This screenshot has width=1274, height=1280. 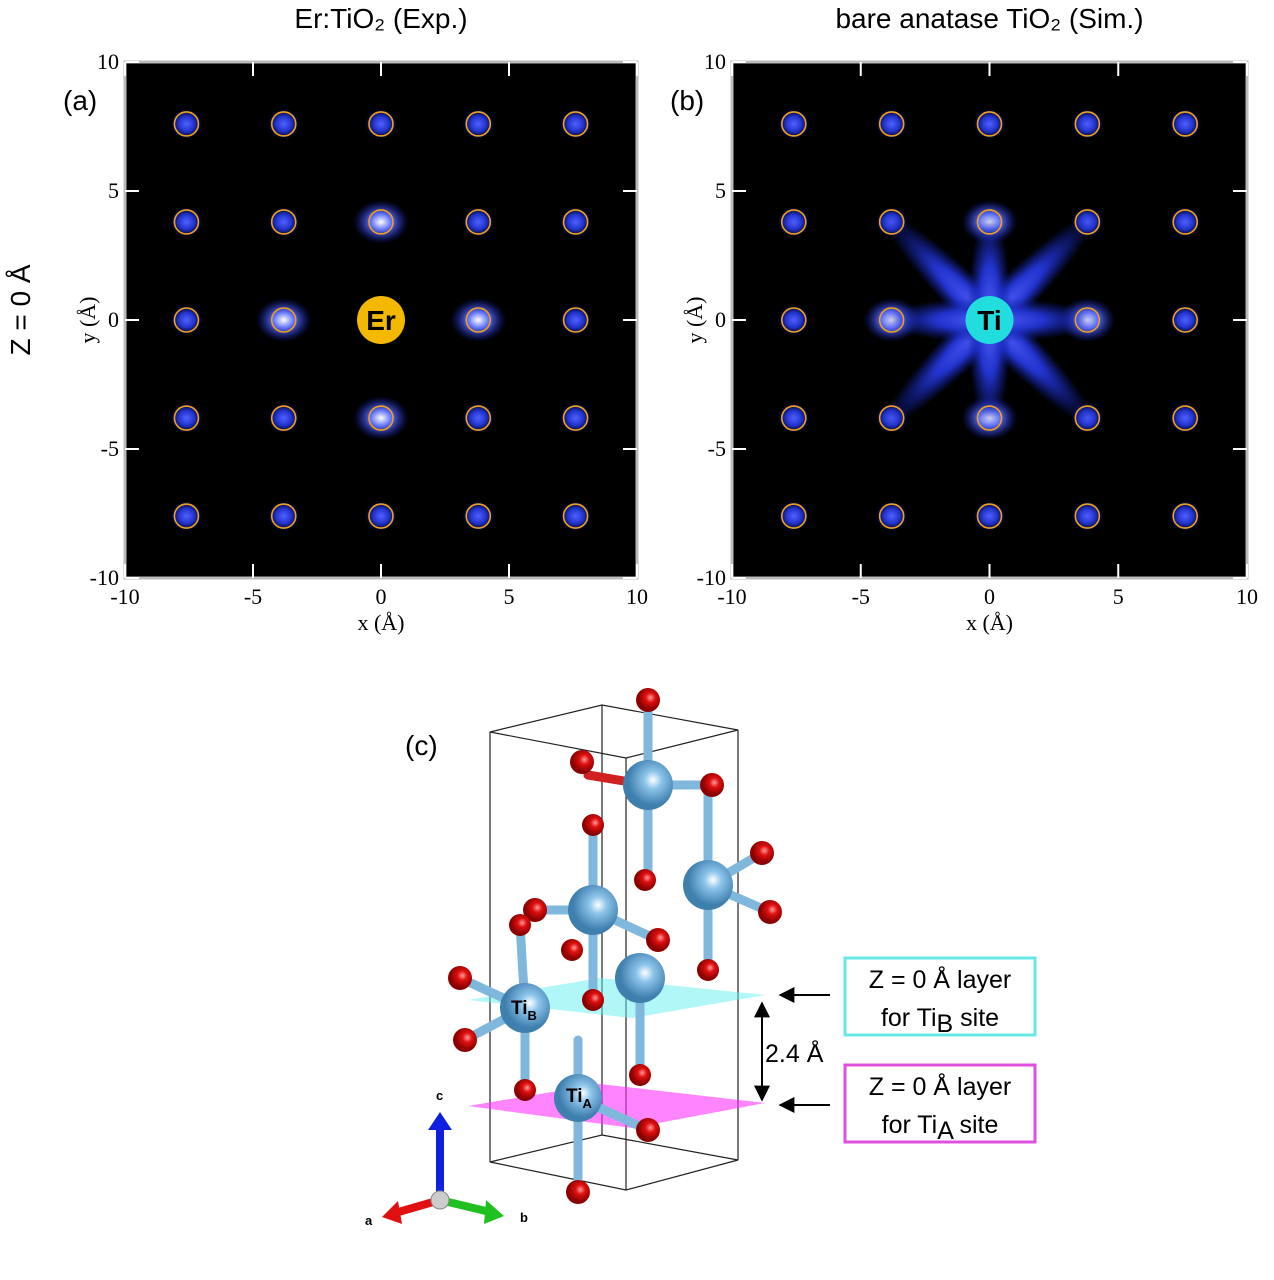 What do you see at coordinates (637, 596) in the screenshot?
I see `x-tick-label: 10` at bounding box center [637, 596].